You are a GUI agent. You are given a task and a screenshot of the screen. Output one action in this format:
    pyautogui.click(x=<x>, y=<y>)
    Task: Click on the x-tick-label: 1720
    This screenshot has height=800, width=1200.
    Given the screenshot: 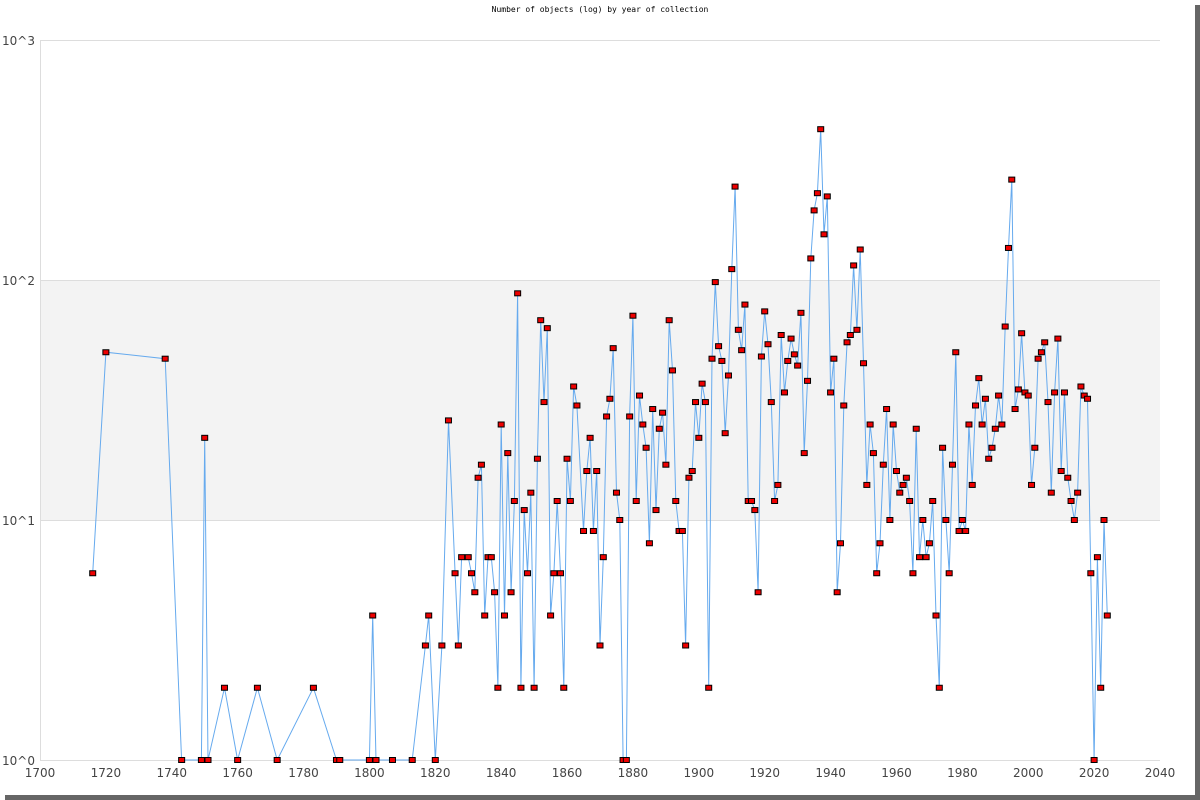 What is the action you would take?
    pyautogui.click(x=106, y=773)
    